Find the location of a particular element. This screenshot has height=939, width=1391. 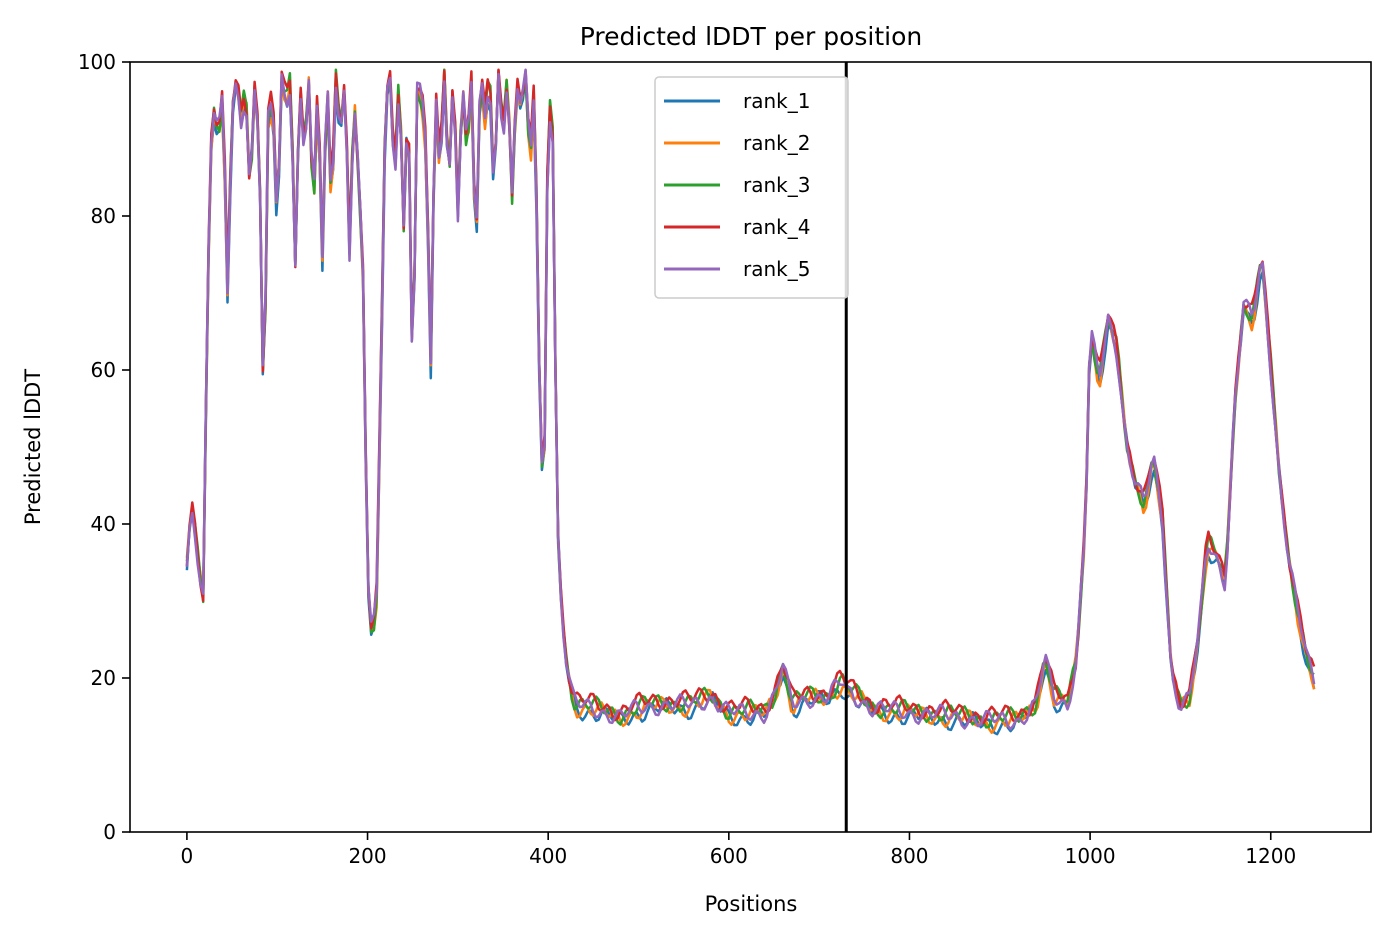

legend-label-rank_5: rank_5 is located at coordinates (776, 269).